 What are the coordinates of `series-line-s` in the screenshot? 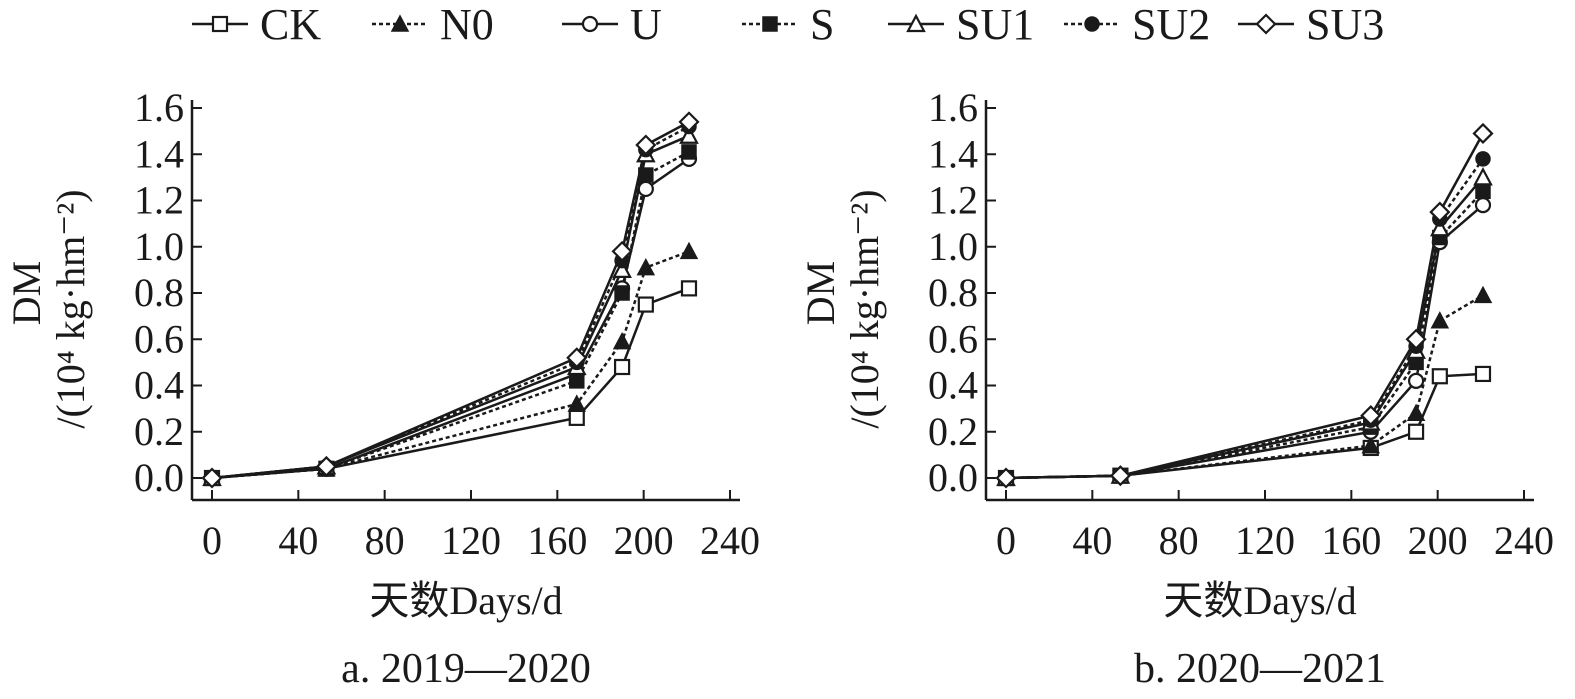 It's located at (1244, 335).